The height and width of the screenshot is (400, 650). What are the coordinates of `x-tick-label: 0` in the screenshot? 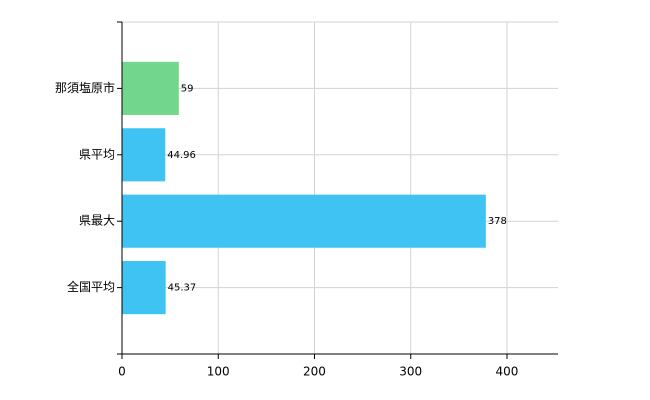 It's located at (122, 372).